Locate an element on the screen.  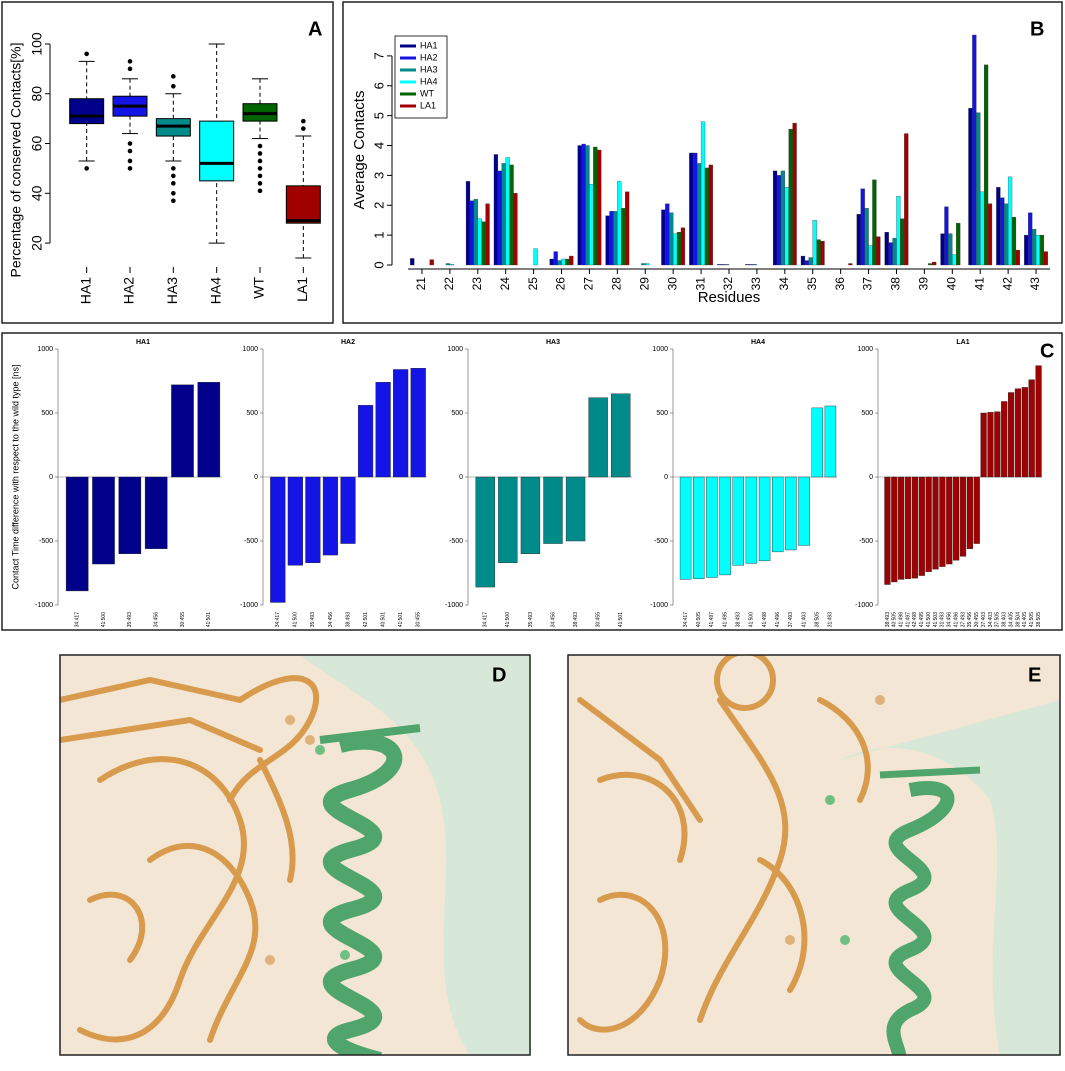
y-tick-label: 6 is located at coordinates (378, 85).